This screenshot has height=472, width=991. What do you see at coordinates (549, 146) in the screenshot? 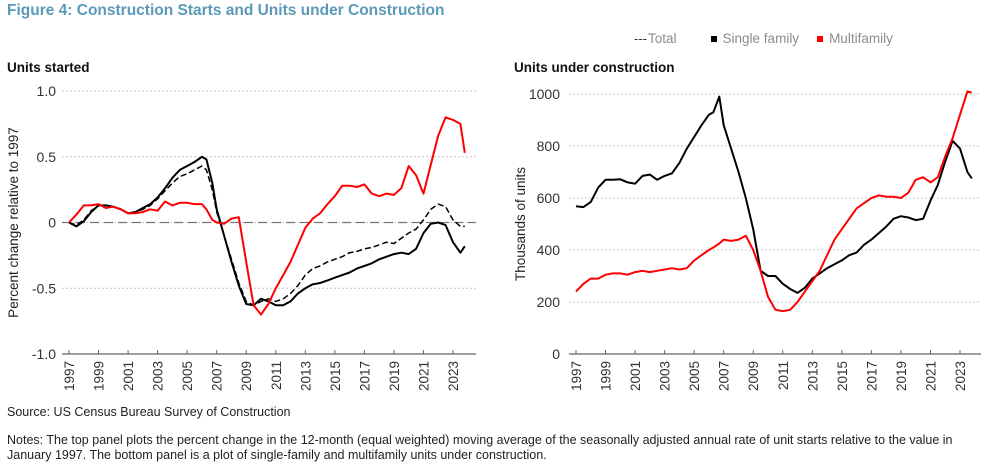
I see `right-y-tick-label: 800` at bounding box center [549, 146].